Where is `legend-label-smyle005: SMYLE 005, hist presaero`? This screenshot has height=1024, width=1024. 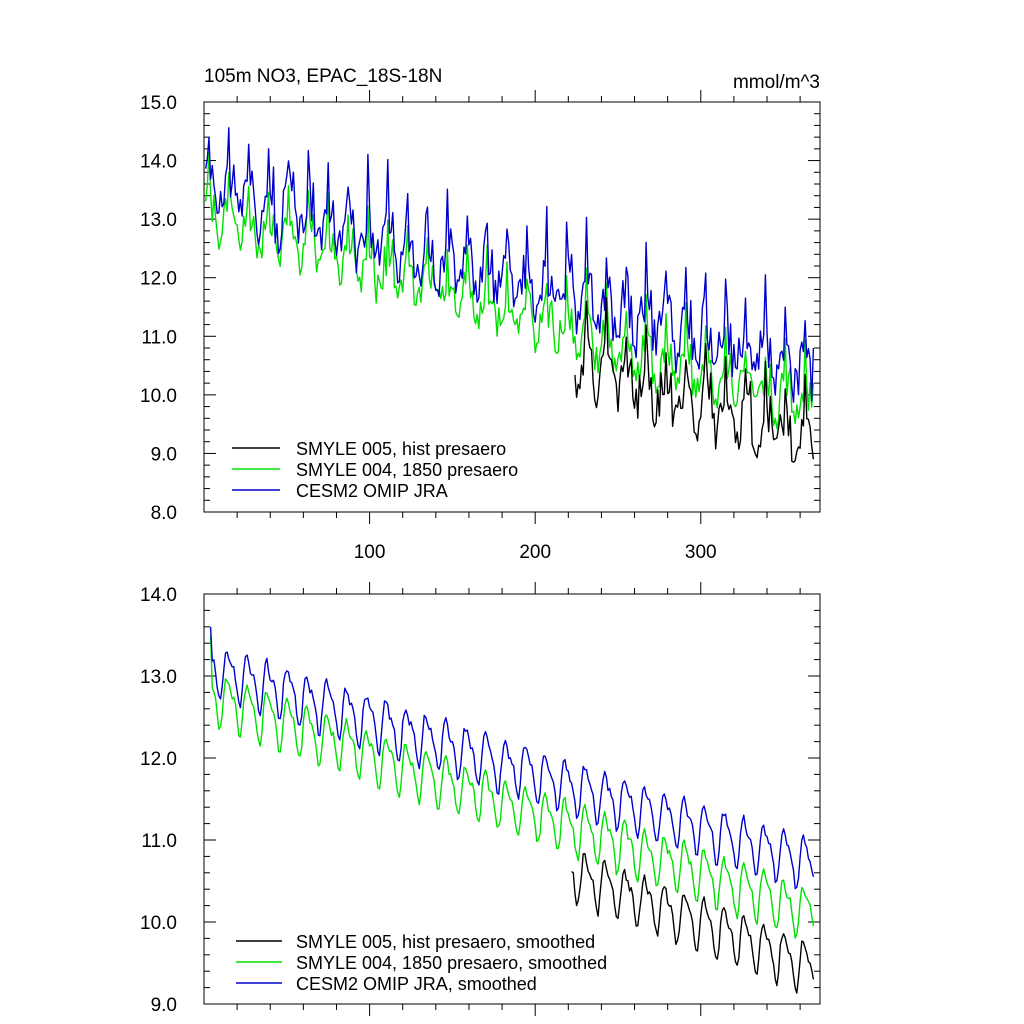 legend-label-smyle005: SMYLE 005, hist presaero is located at coordinates (401, 449).